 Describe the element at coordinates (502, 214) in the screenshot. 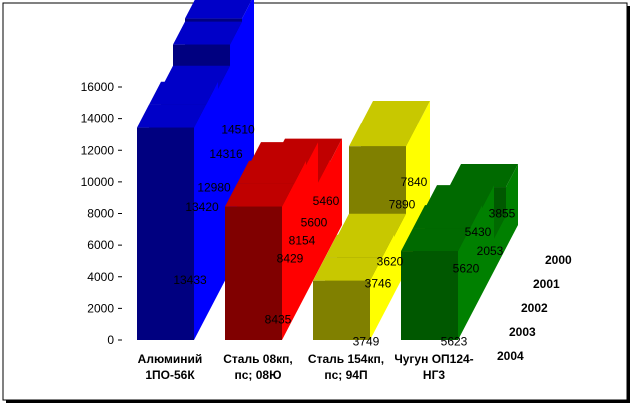

I see `data-label: 3855` at that location.